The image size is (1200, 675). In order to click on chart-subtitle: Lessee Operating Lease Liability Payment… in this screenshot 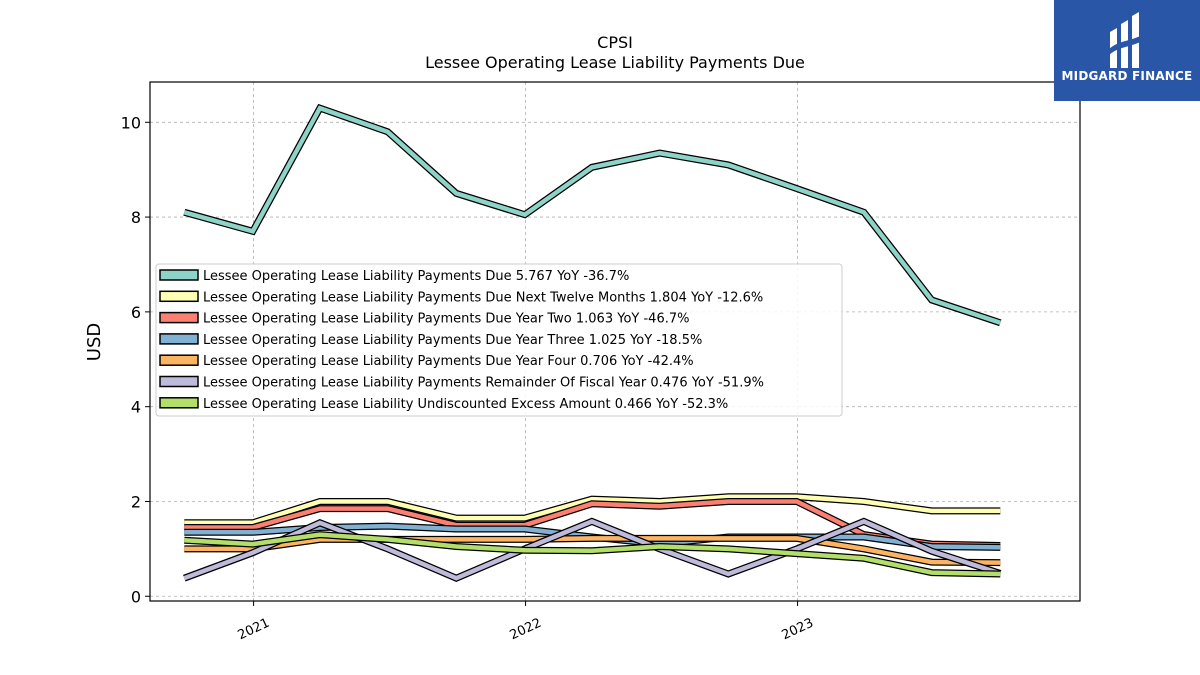, I will do `click(615, 62)`.